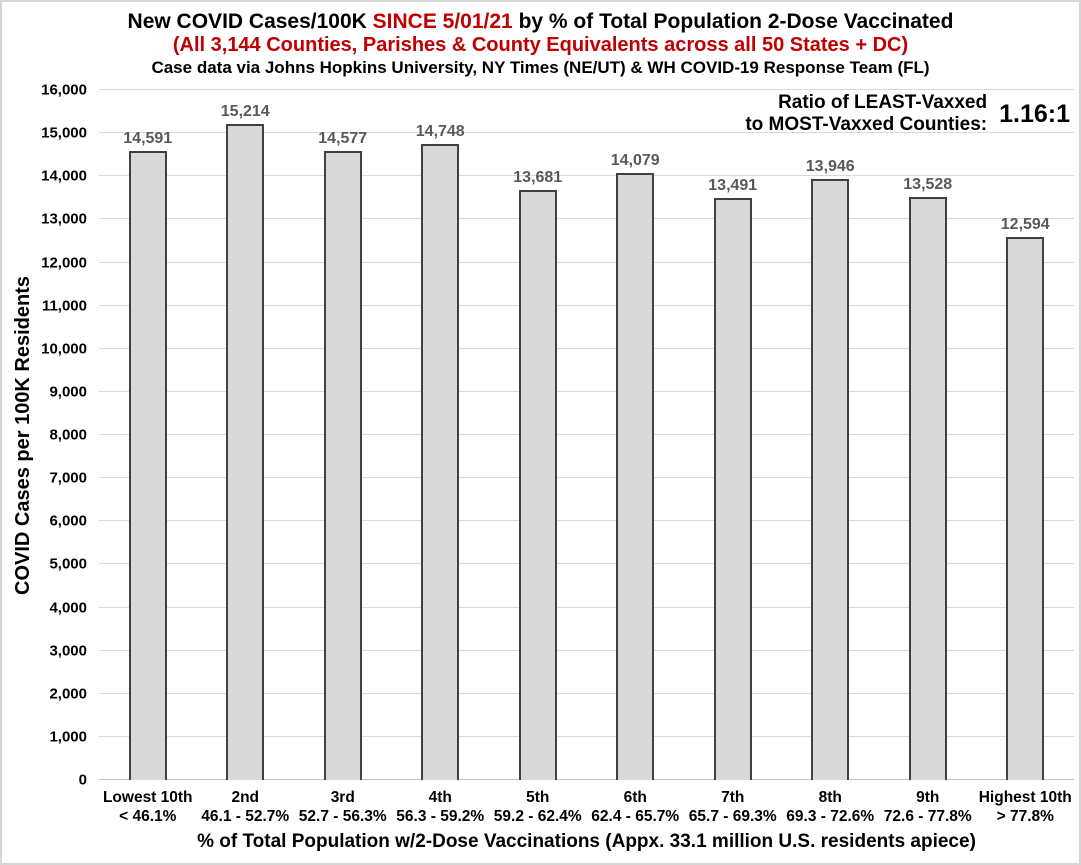 This screenshot has width=1081, height=865. Describe the element at coordinates (245, 797) in the screenshot. I see `x-category-tier: 2nd` at that location.